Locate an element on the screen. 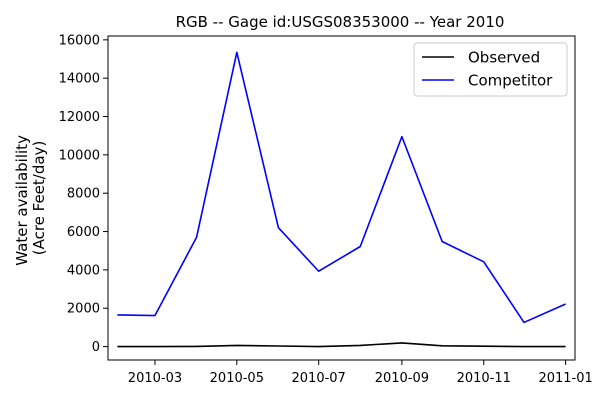 This screenshot has height=400, width=600. y-tick-label: 12000 is located at coordinates (79, 117).